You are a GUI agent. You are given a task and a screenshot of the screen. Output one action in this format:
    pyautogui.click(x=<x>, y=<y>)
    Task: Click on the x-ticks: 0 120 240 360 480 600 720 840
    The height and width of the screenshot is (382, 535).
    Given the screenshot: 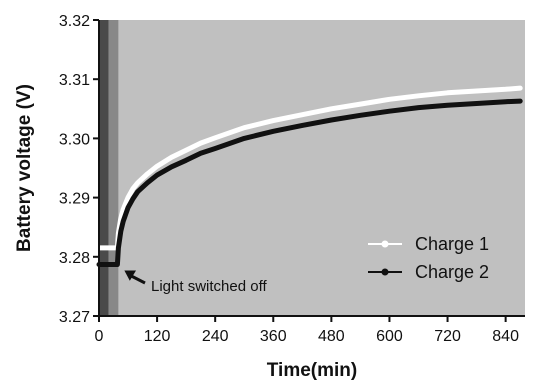 What is the action you would take?
    pyautogui.click(x=307, y=330)
    